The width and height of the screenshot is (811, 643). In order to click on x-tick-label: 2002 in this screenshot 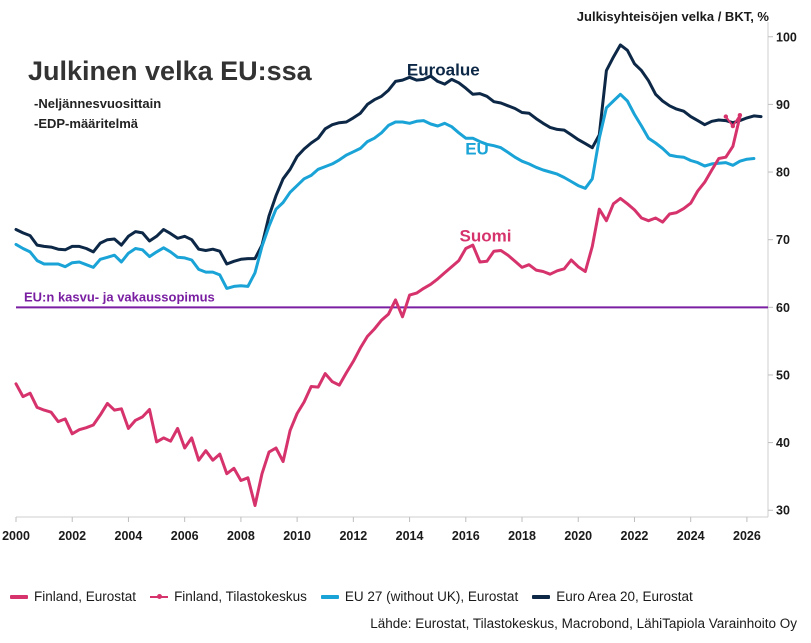, I will do `click(72, 536)`.